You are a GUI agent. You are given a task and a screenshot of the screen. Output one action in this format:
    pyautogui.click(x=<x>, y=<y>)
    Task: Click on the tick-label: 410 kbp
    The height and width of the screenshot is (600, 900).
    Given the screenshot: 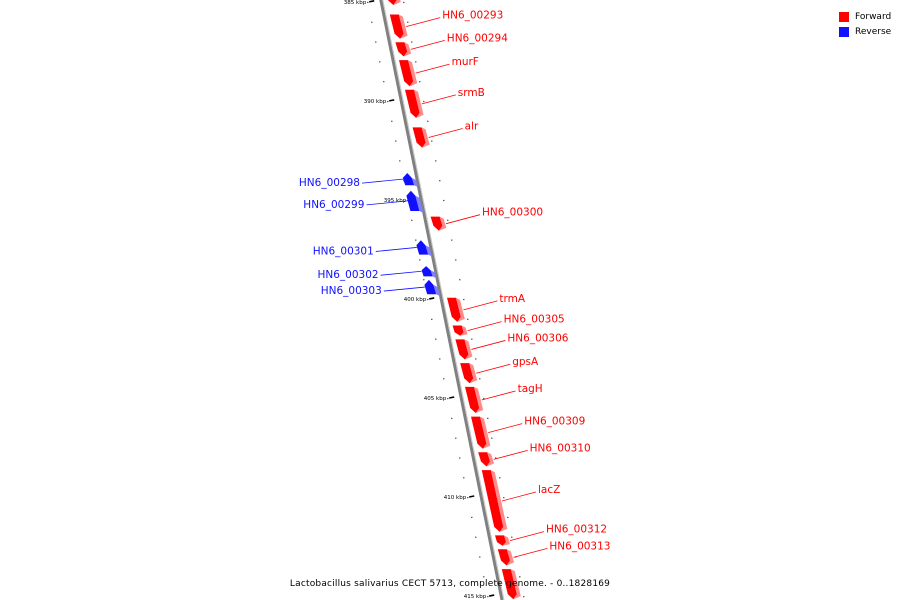 What is the action you would take?
    pyautogui.click(x=455, y=498)
    